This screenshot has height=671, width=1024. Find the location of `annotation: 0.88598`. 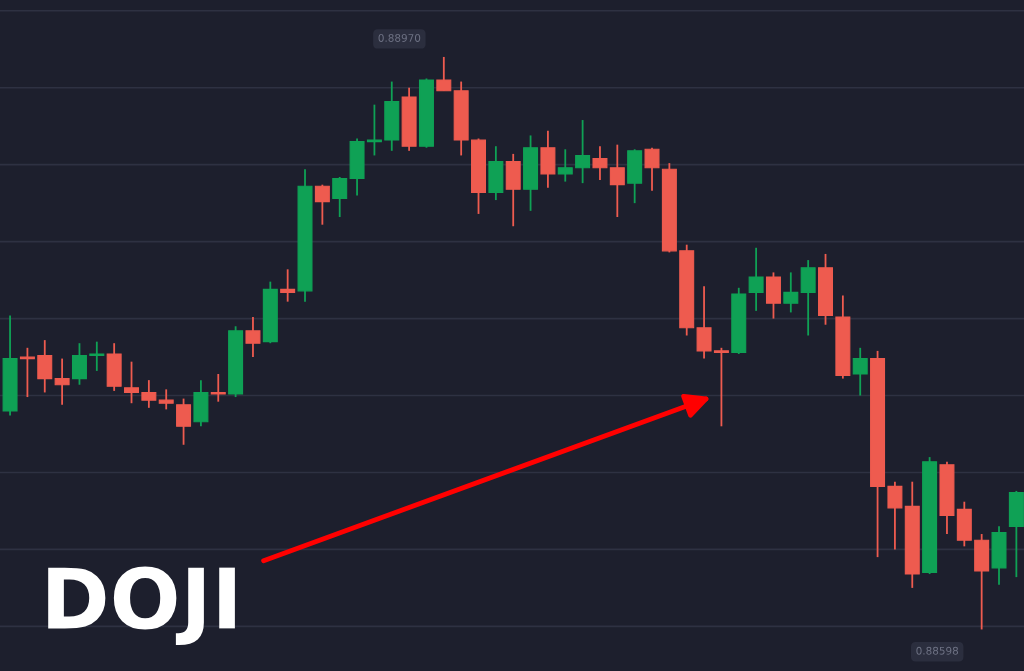

annotation: 0.88598 is located at coordinates (937, 650).